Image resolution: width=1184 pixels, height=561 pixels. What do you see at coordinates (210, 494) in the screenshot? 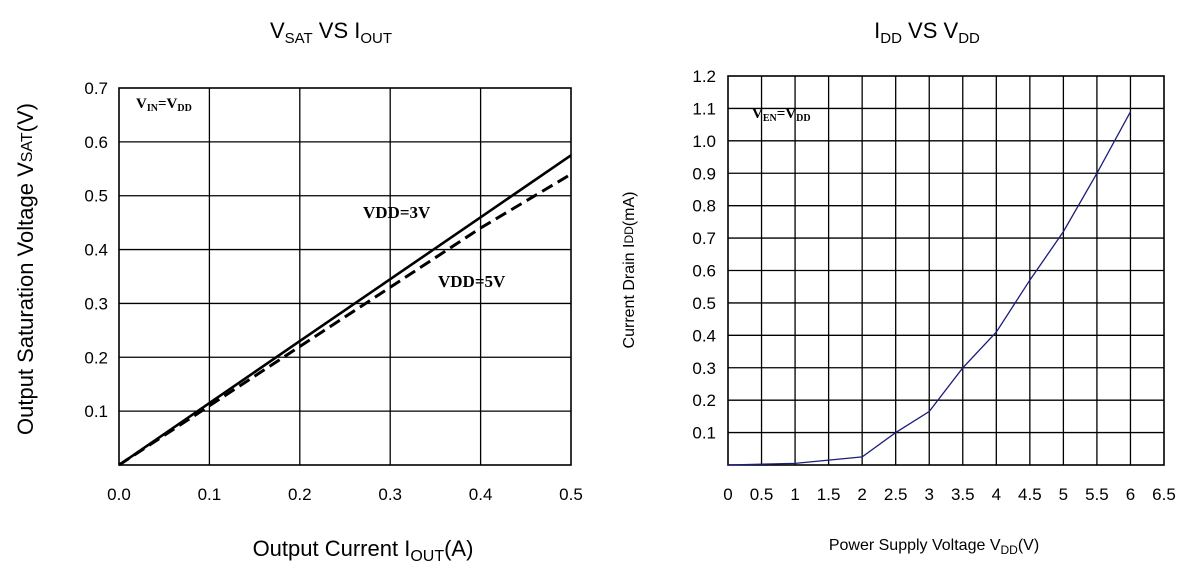
I see `x-tick-label: 0.1` at bounding box center [210, 494].